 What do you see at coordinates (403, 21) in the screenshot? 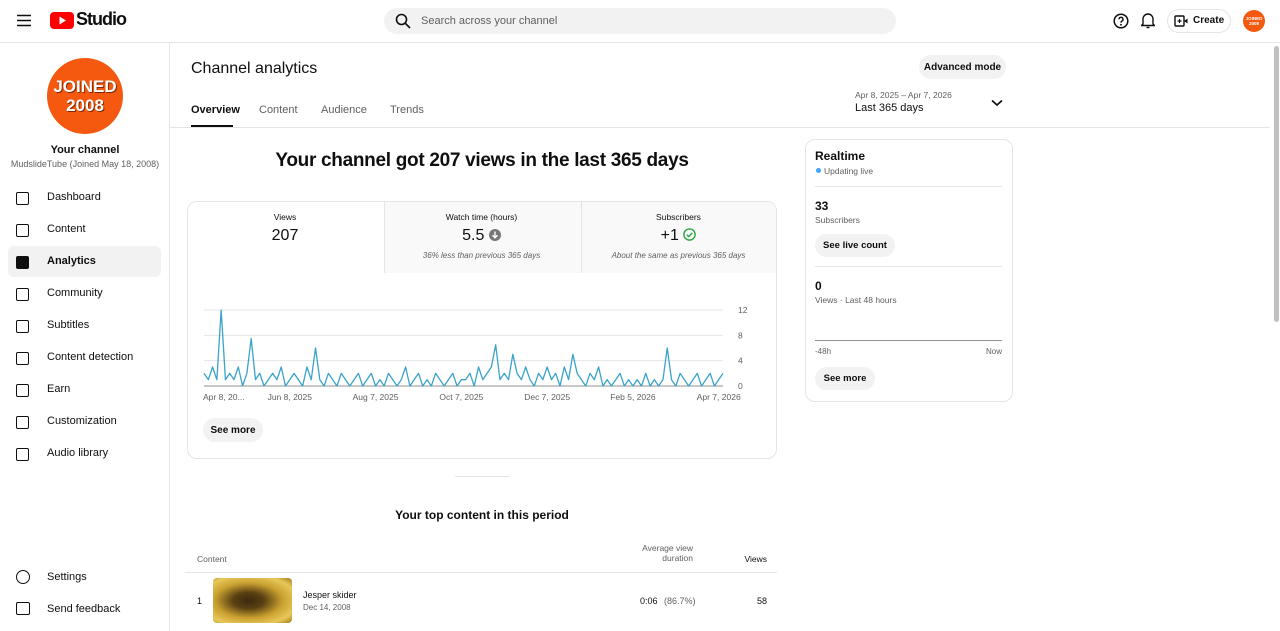
I see `search-icon` at bounding box center [403, 21].